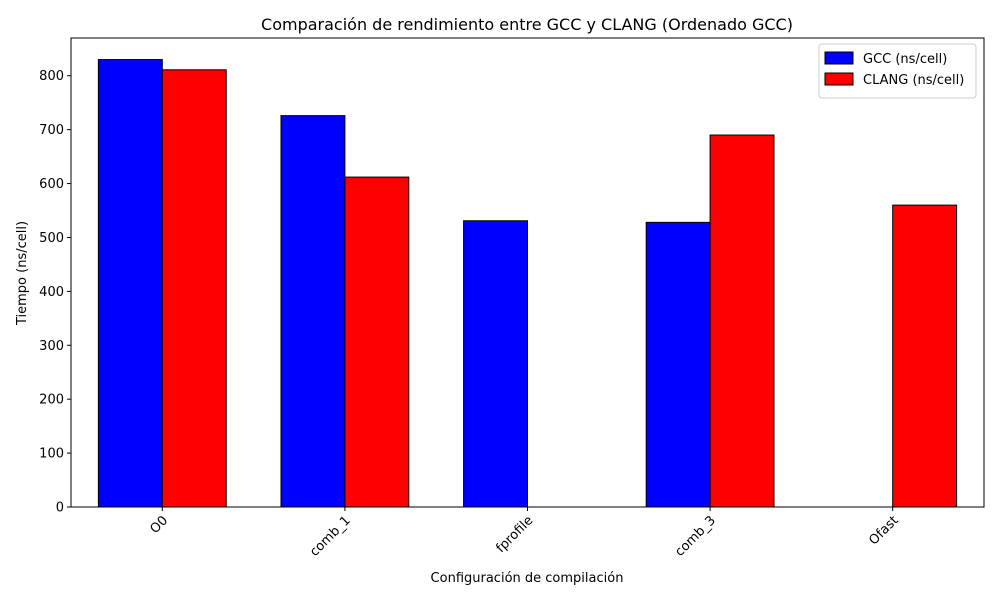 This screenshot has height=600, width=1000. I want to click on y-tick-label: 200, so click(51, 400).